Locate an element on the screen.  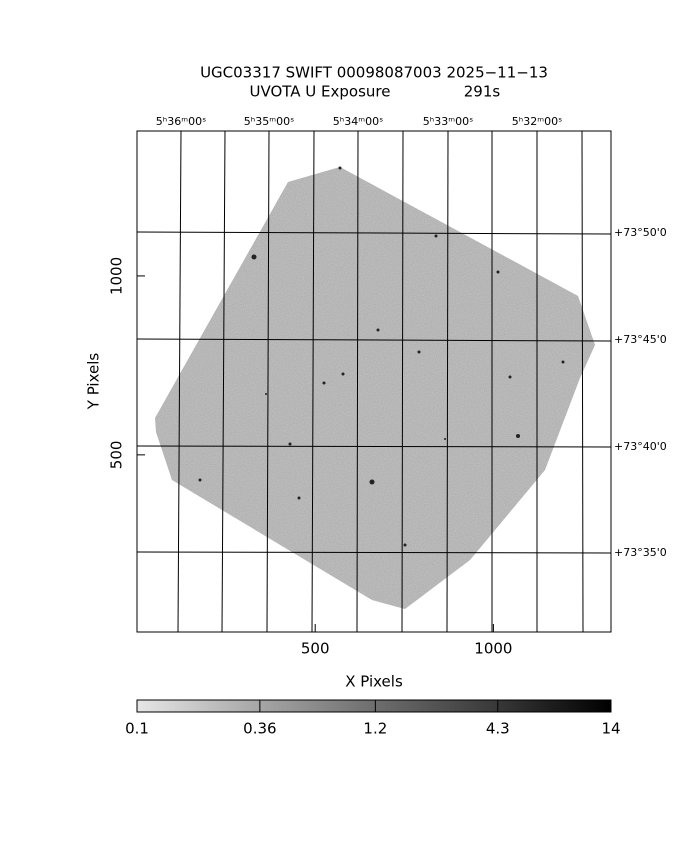
dec-label: +73°35'0 is located at coordinates (640, 552).